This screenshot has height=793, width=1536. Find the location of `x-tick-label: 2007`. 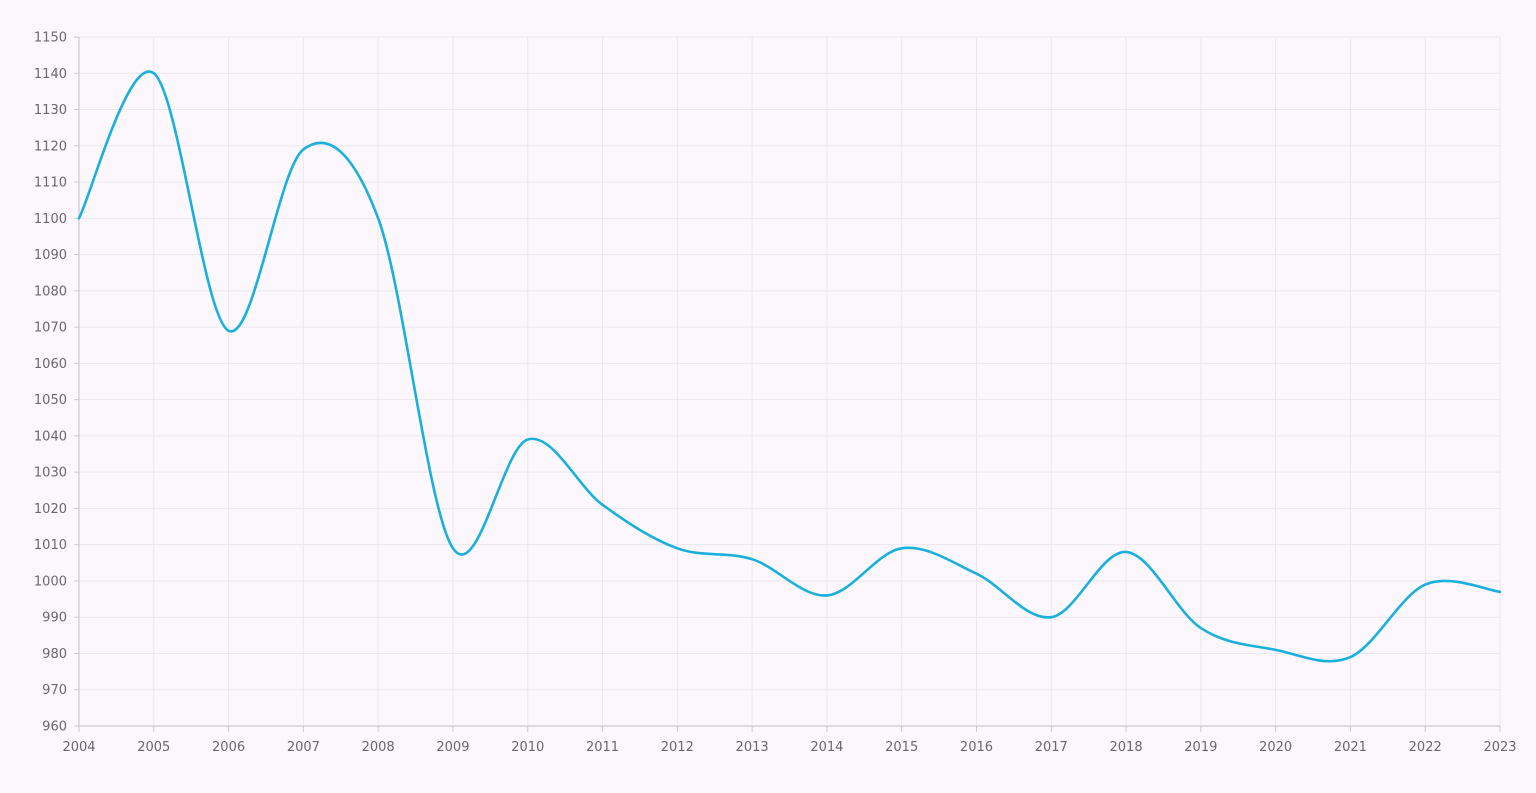

x-tick-label: 2007 is located at coordinates (303, 747).